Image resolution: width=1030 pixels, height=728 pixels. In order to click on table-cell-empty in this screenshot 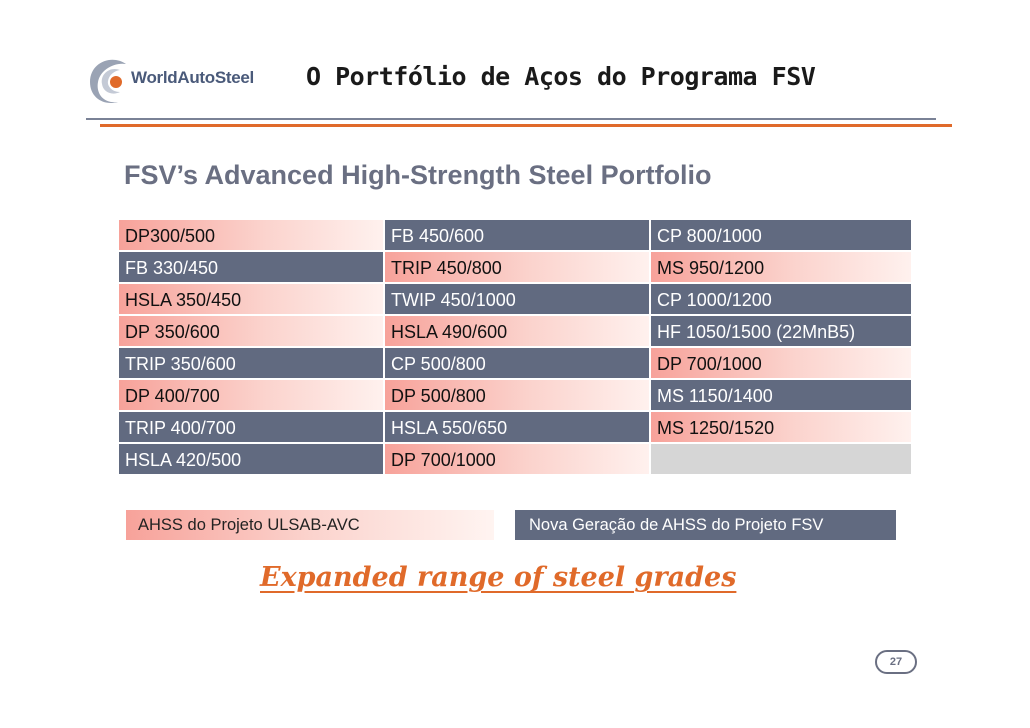, I will do `click(782, 460)`.